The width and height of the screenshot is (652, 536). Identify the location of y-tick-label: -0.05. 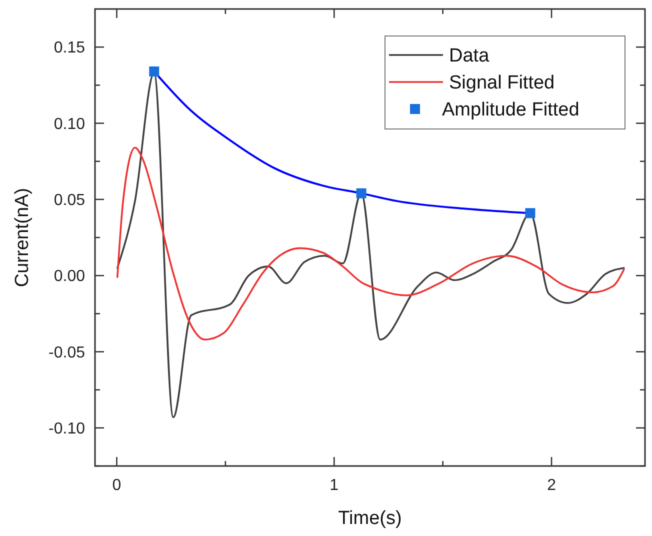
(67, 353).